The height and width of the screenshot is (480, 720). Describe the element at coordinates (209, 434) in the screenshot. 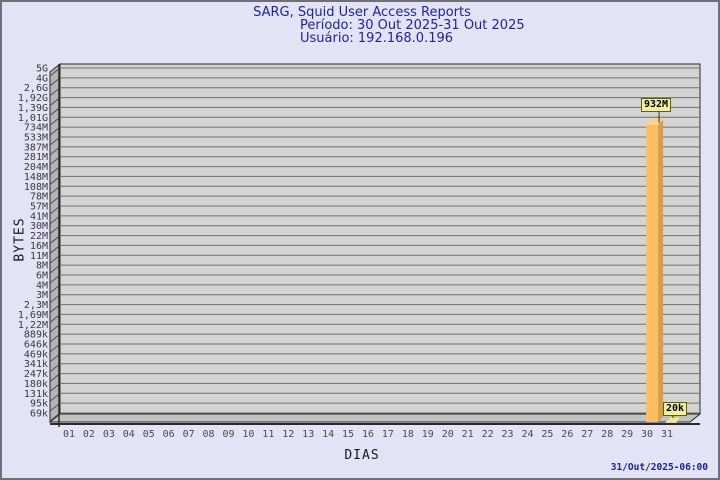

I see `x-tick-label: 08` at that location.